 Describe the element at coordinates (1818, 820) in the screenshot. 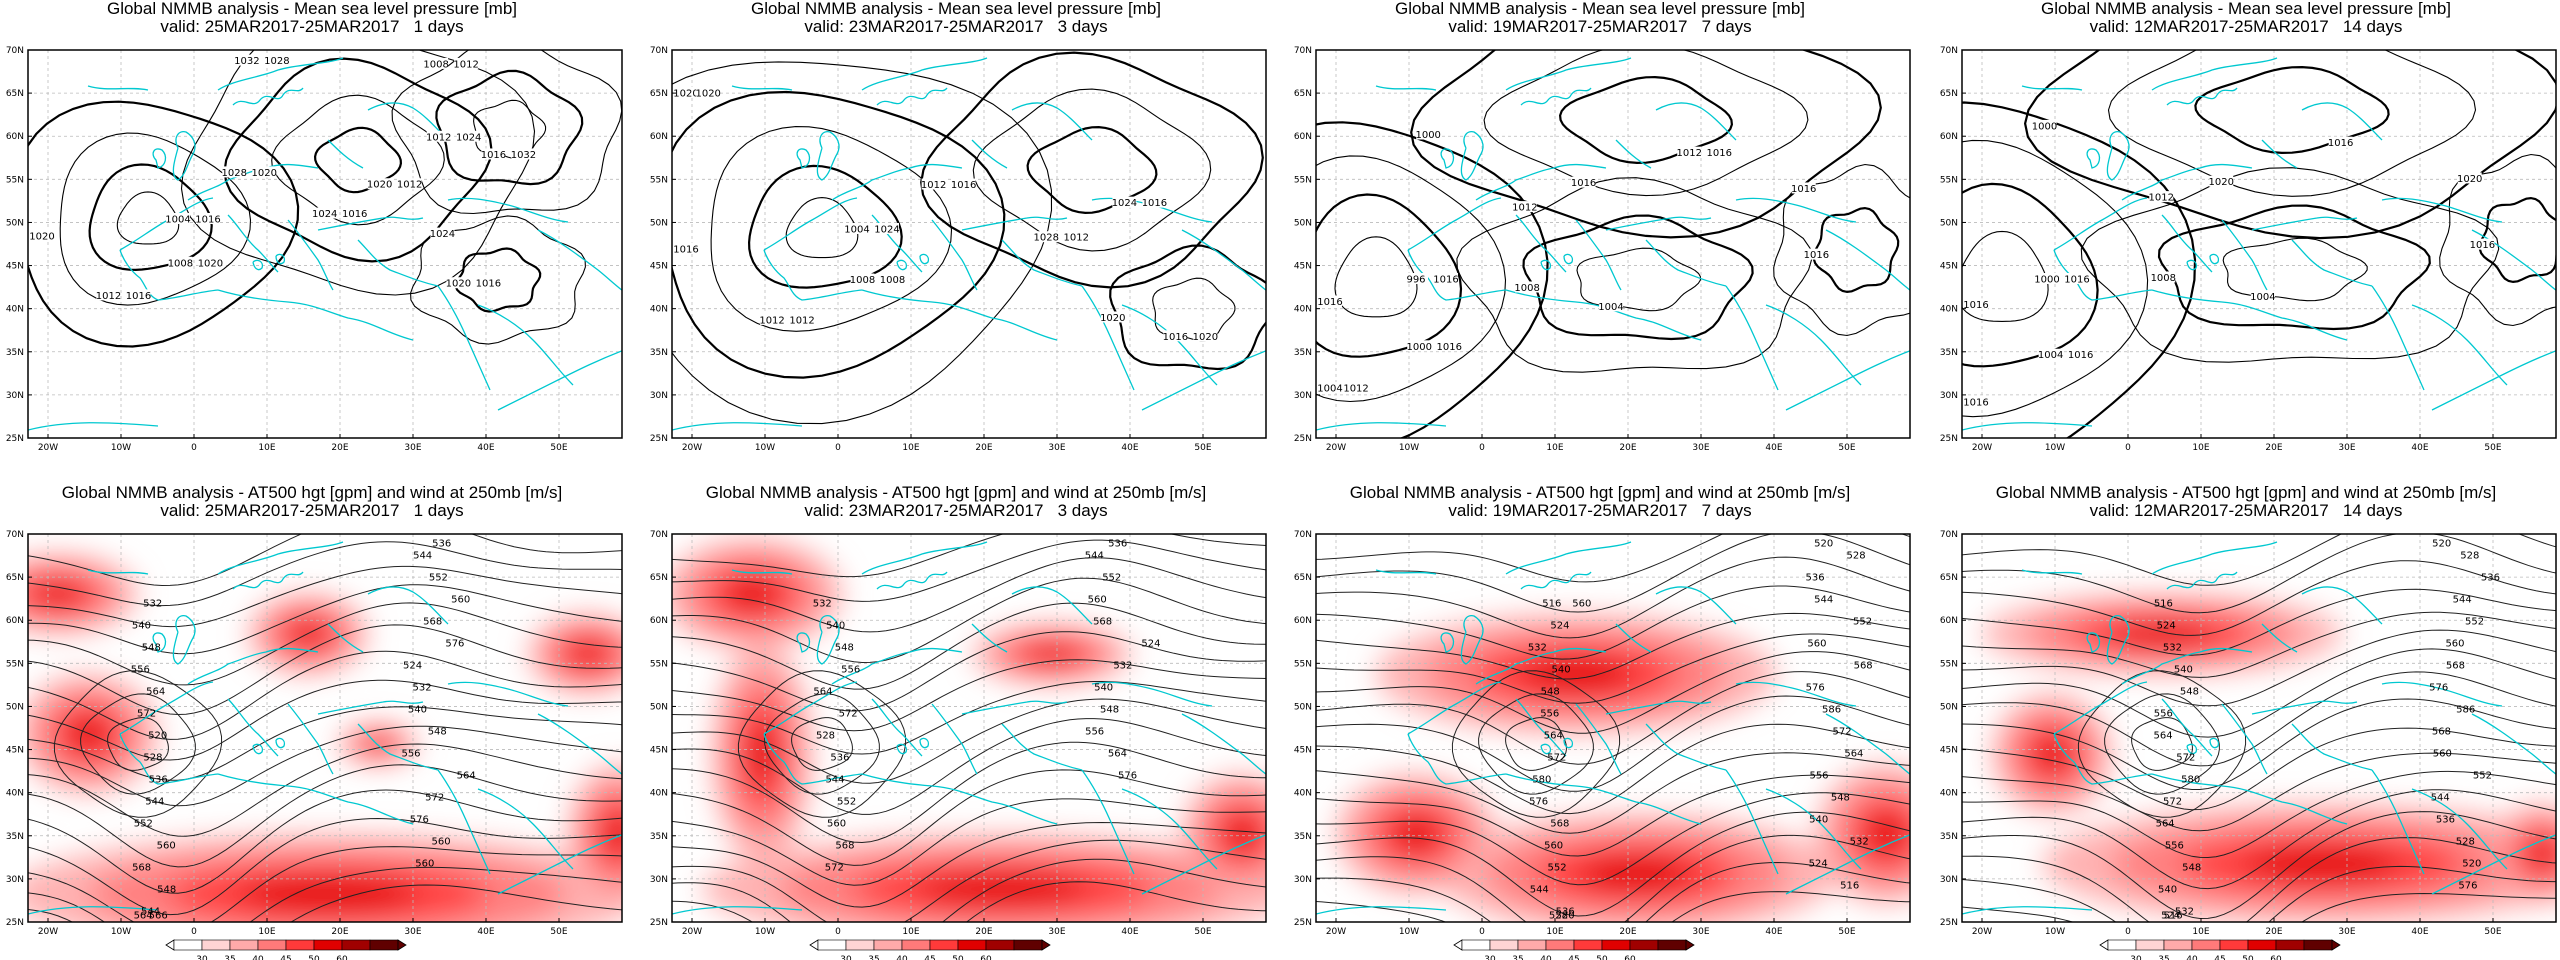

I see `contour-label: 540` at that location.